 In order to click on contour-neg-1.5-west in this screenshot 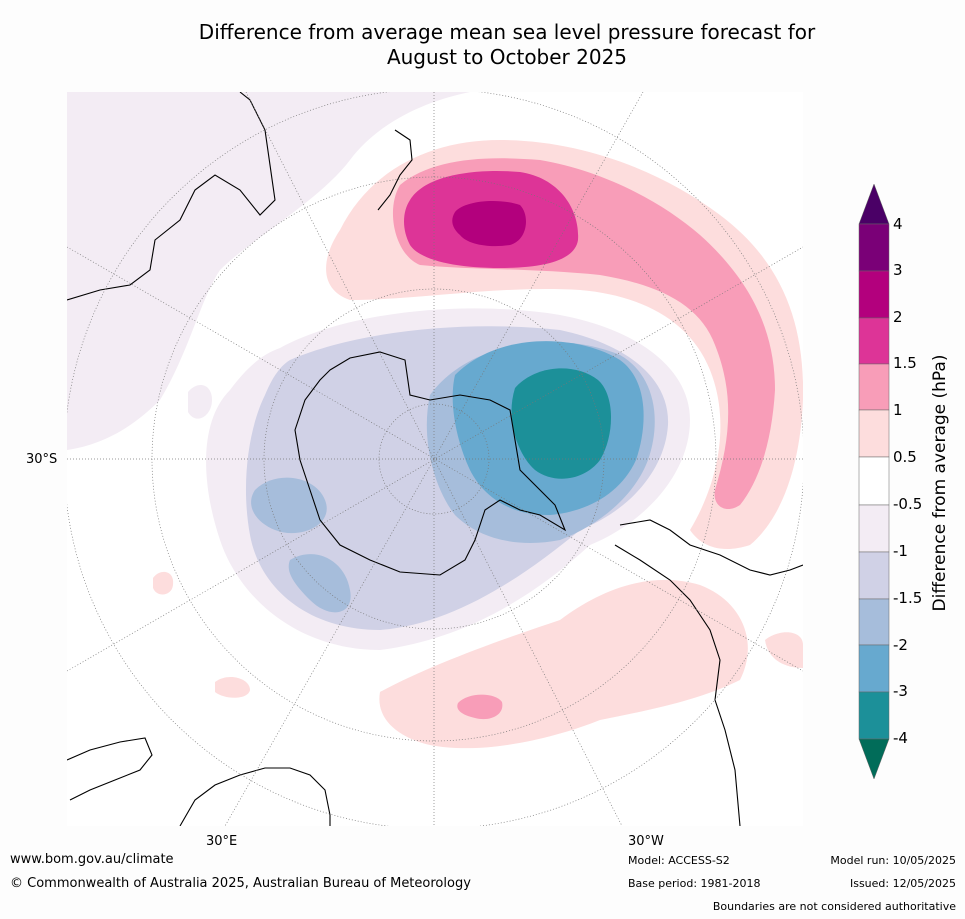, I will do `click(289, 505)`.